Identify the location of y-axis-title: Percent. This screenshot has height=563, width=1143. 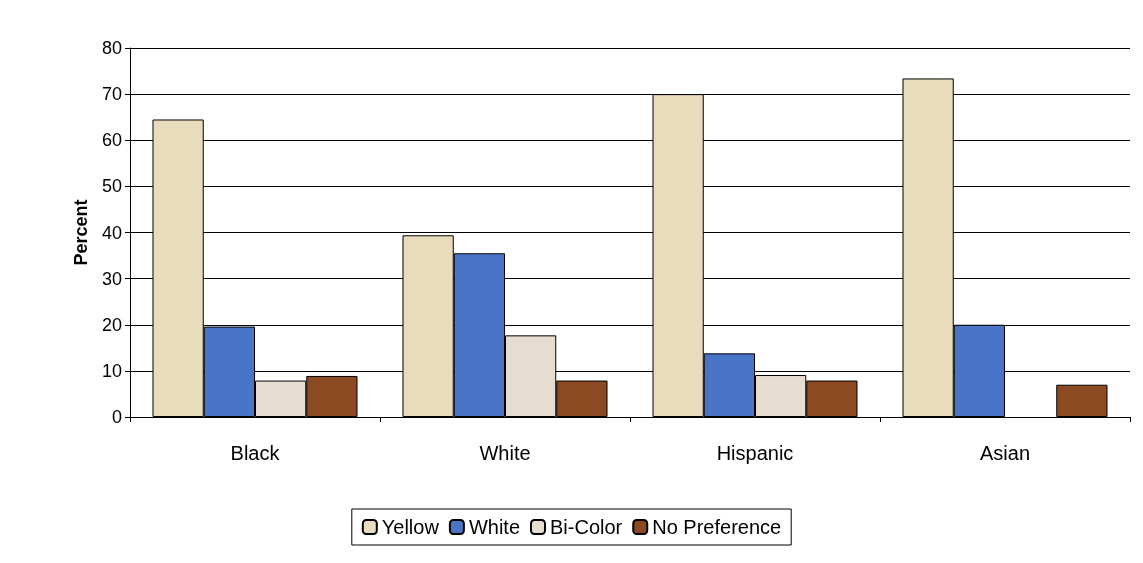
(81, 232).